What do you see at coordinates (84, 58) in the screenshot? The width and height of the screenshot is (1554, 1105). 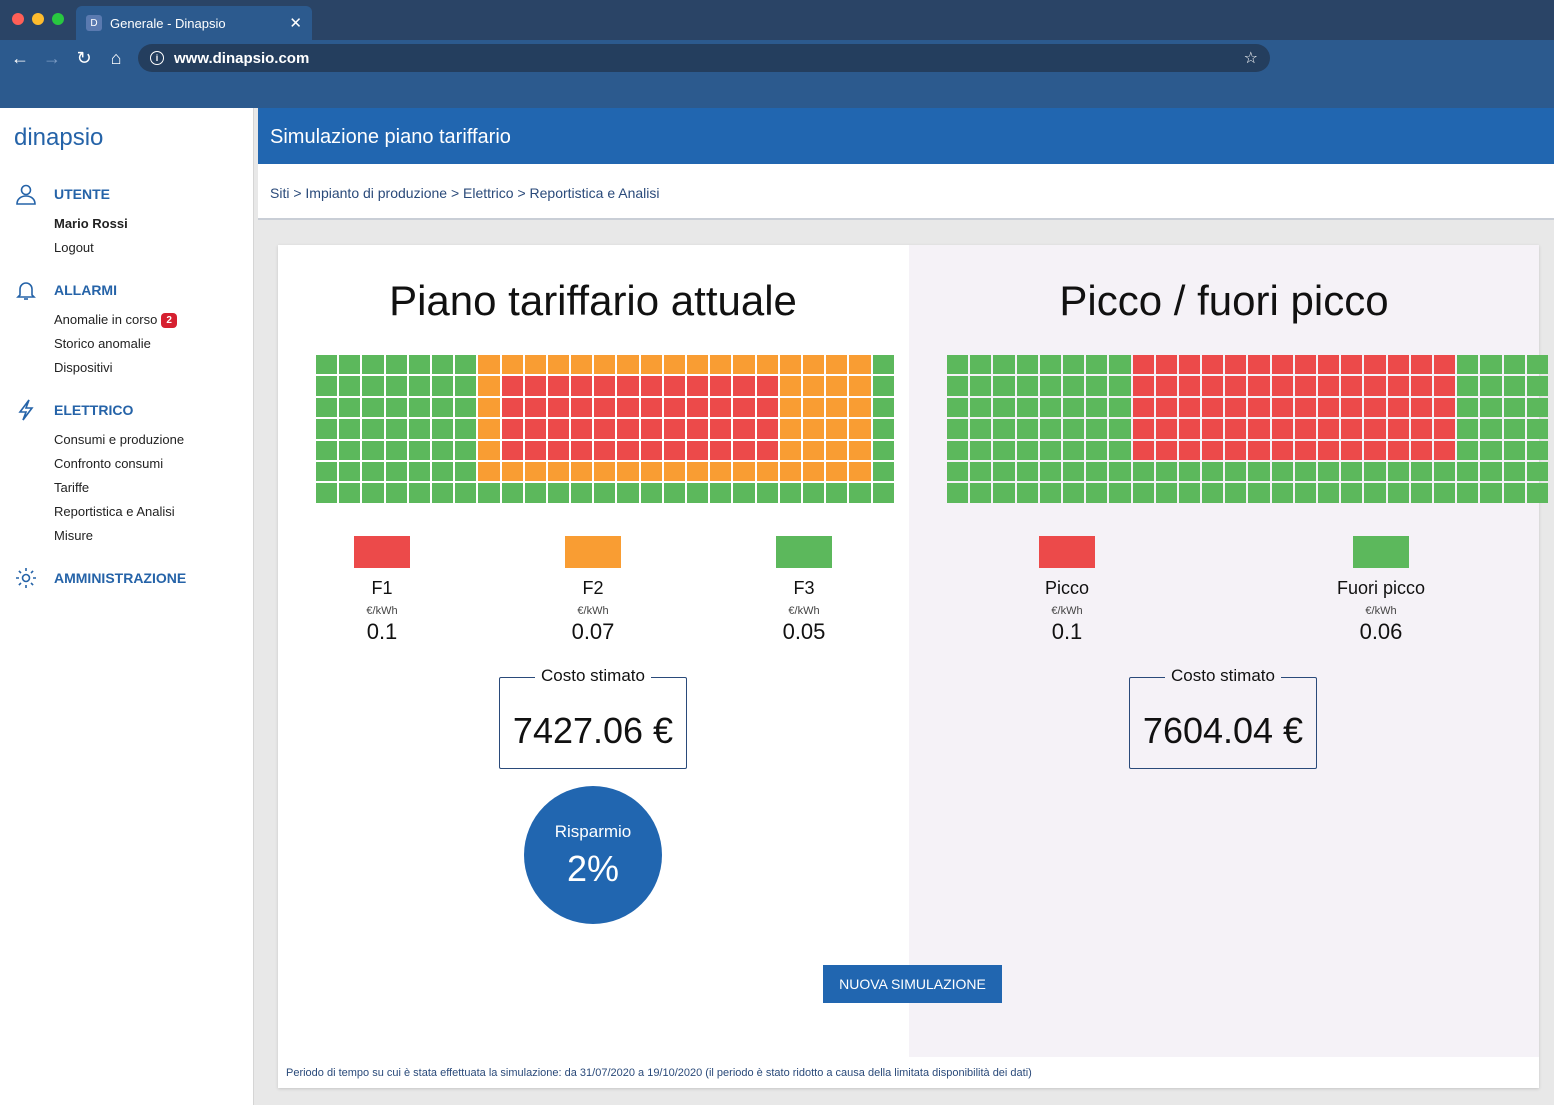 I see `reload-icon: ↻` at bounding box center [84, 58].